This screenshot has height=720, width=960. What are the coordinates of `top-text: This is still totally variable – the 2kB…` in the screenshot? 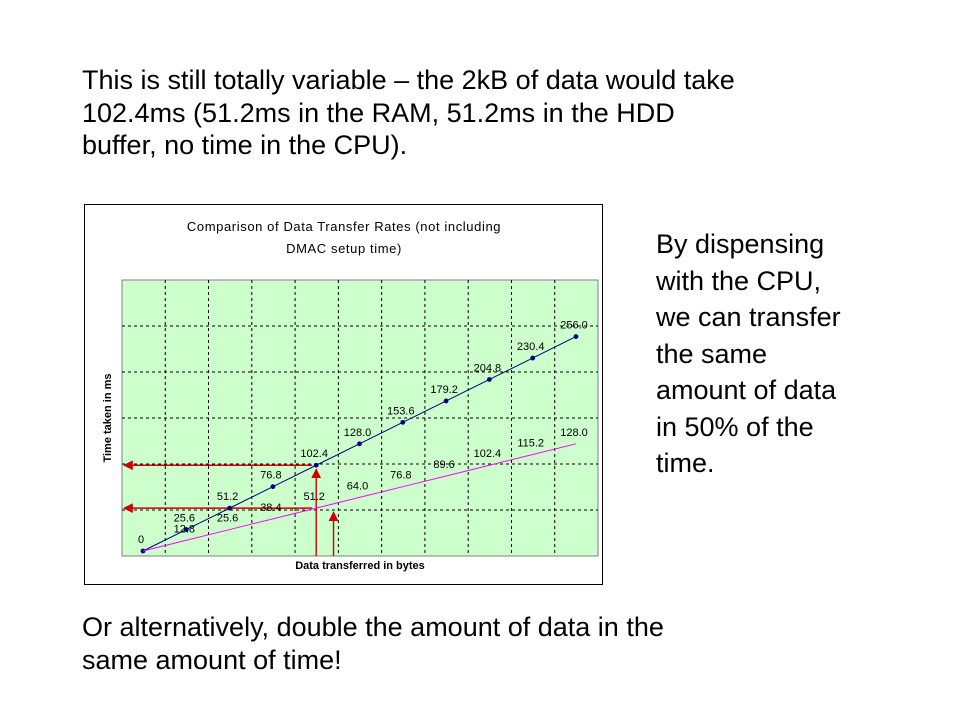 It's located at (482, 113).